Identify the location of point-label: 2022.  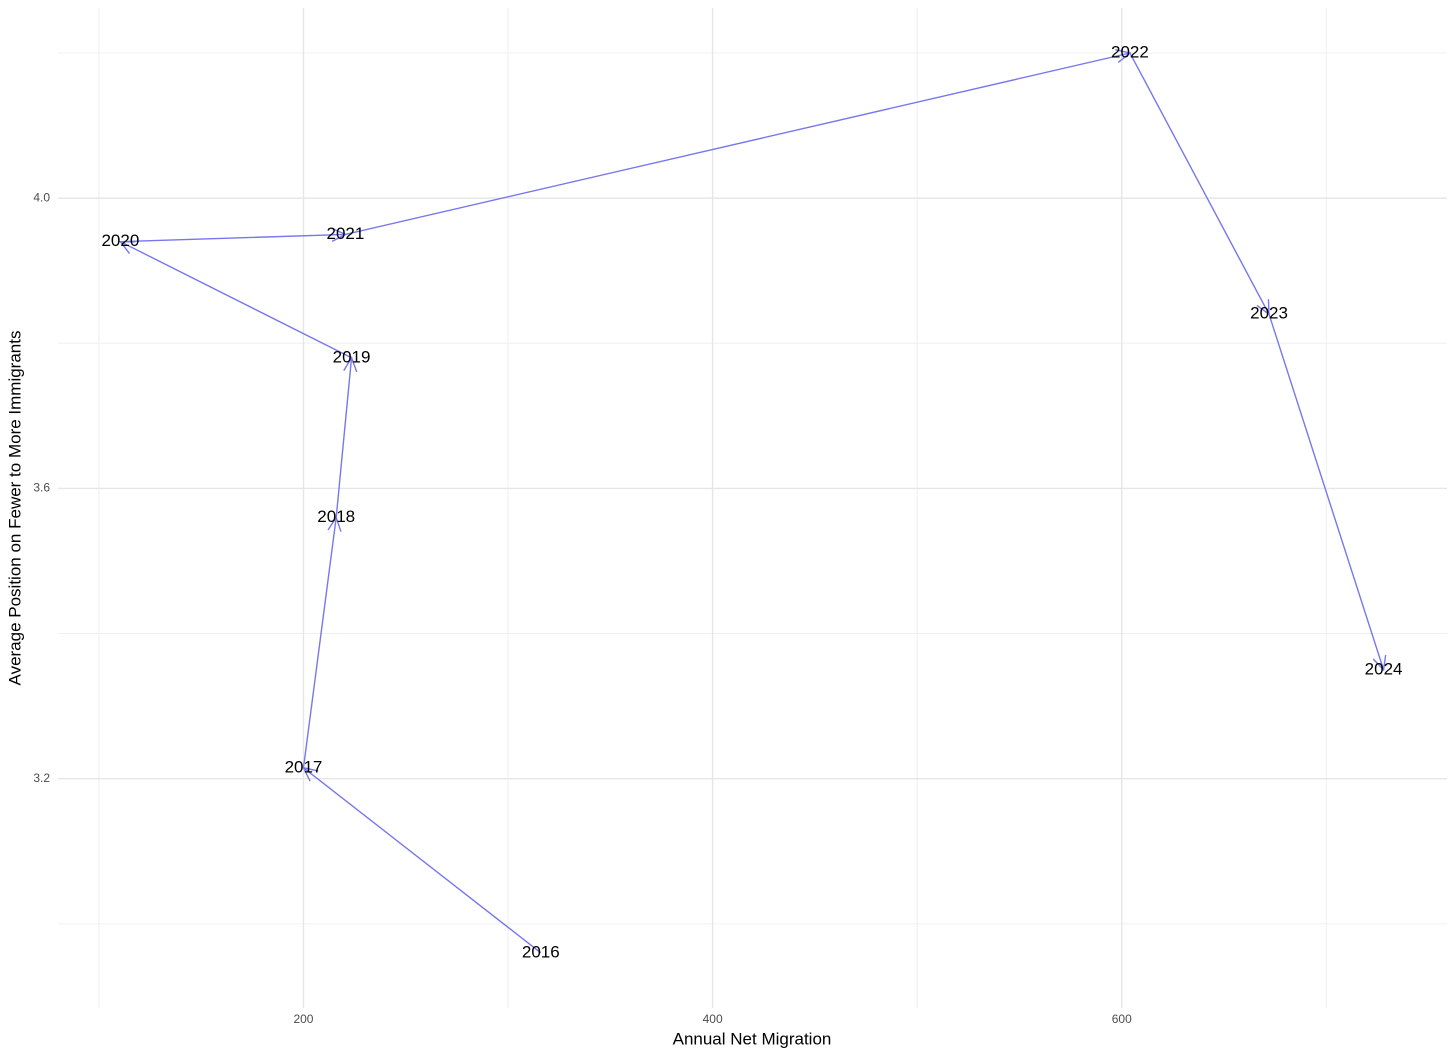
(1130, 51).